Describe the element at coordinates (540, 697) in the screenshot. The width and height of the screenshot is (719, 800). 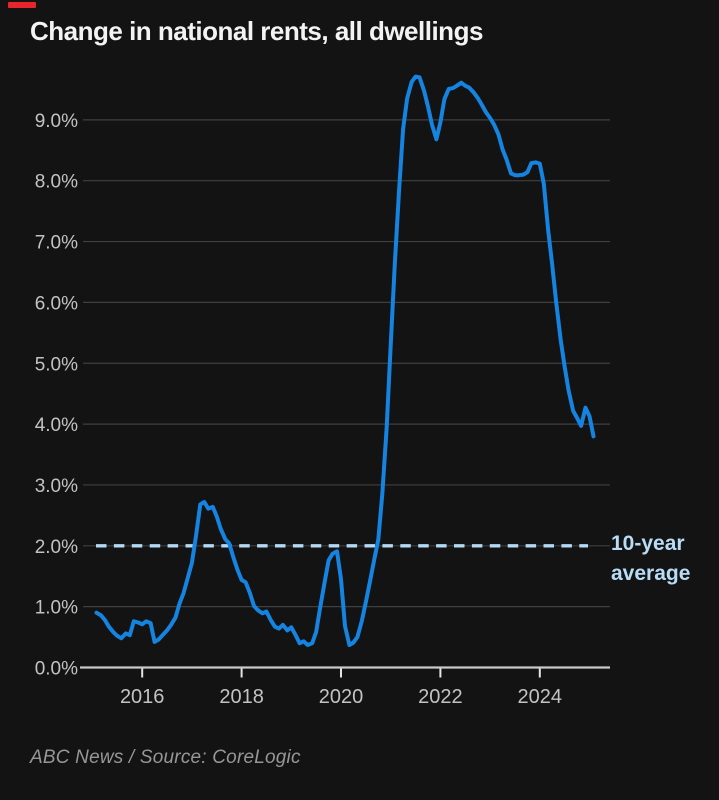
I see `x-axis-label-2024: 2024` at that location.